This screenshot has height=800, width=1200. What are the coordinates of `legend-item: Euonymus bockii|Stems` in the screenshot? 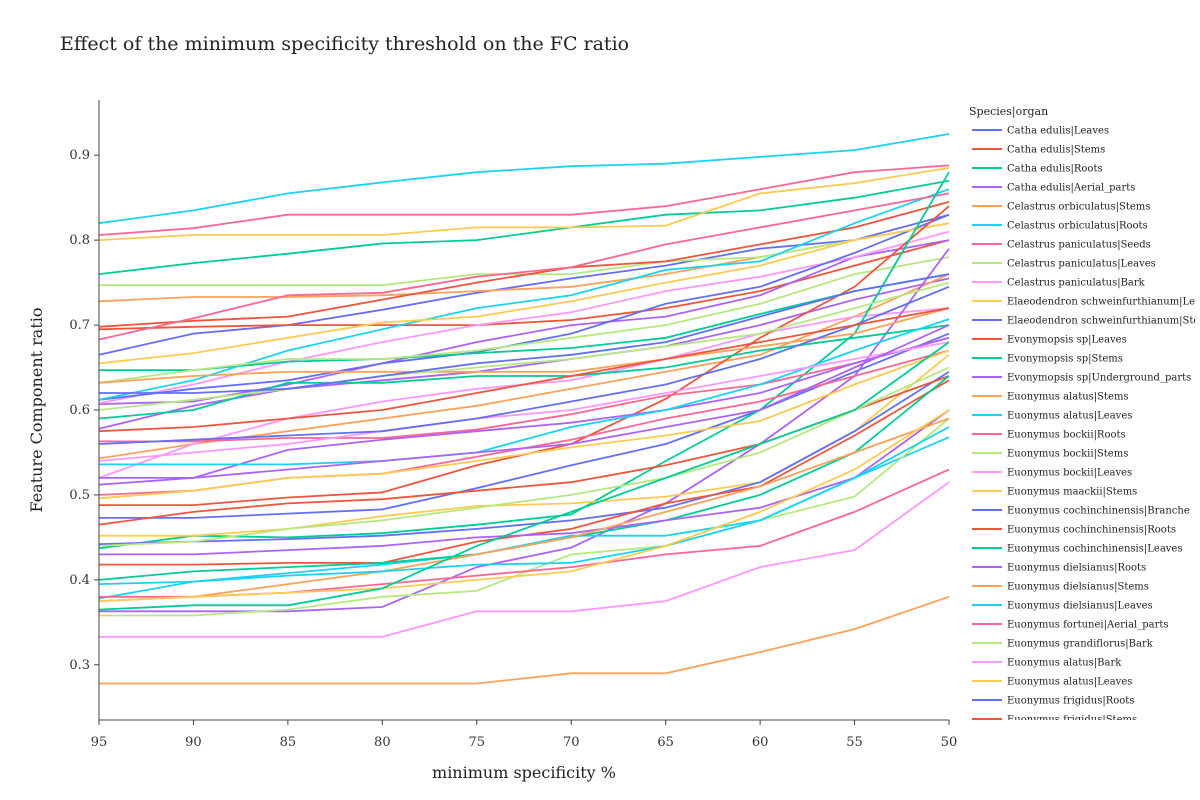 It's located at (1050, 454).